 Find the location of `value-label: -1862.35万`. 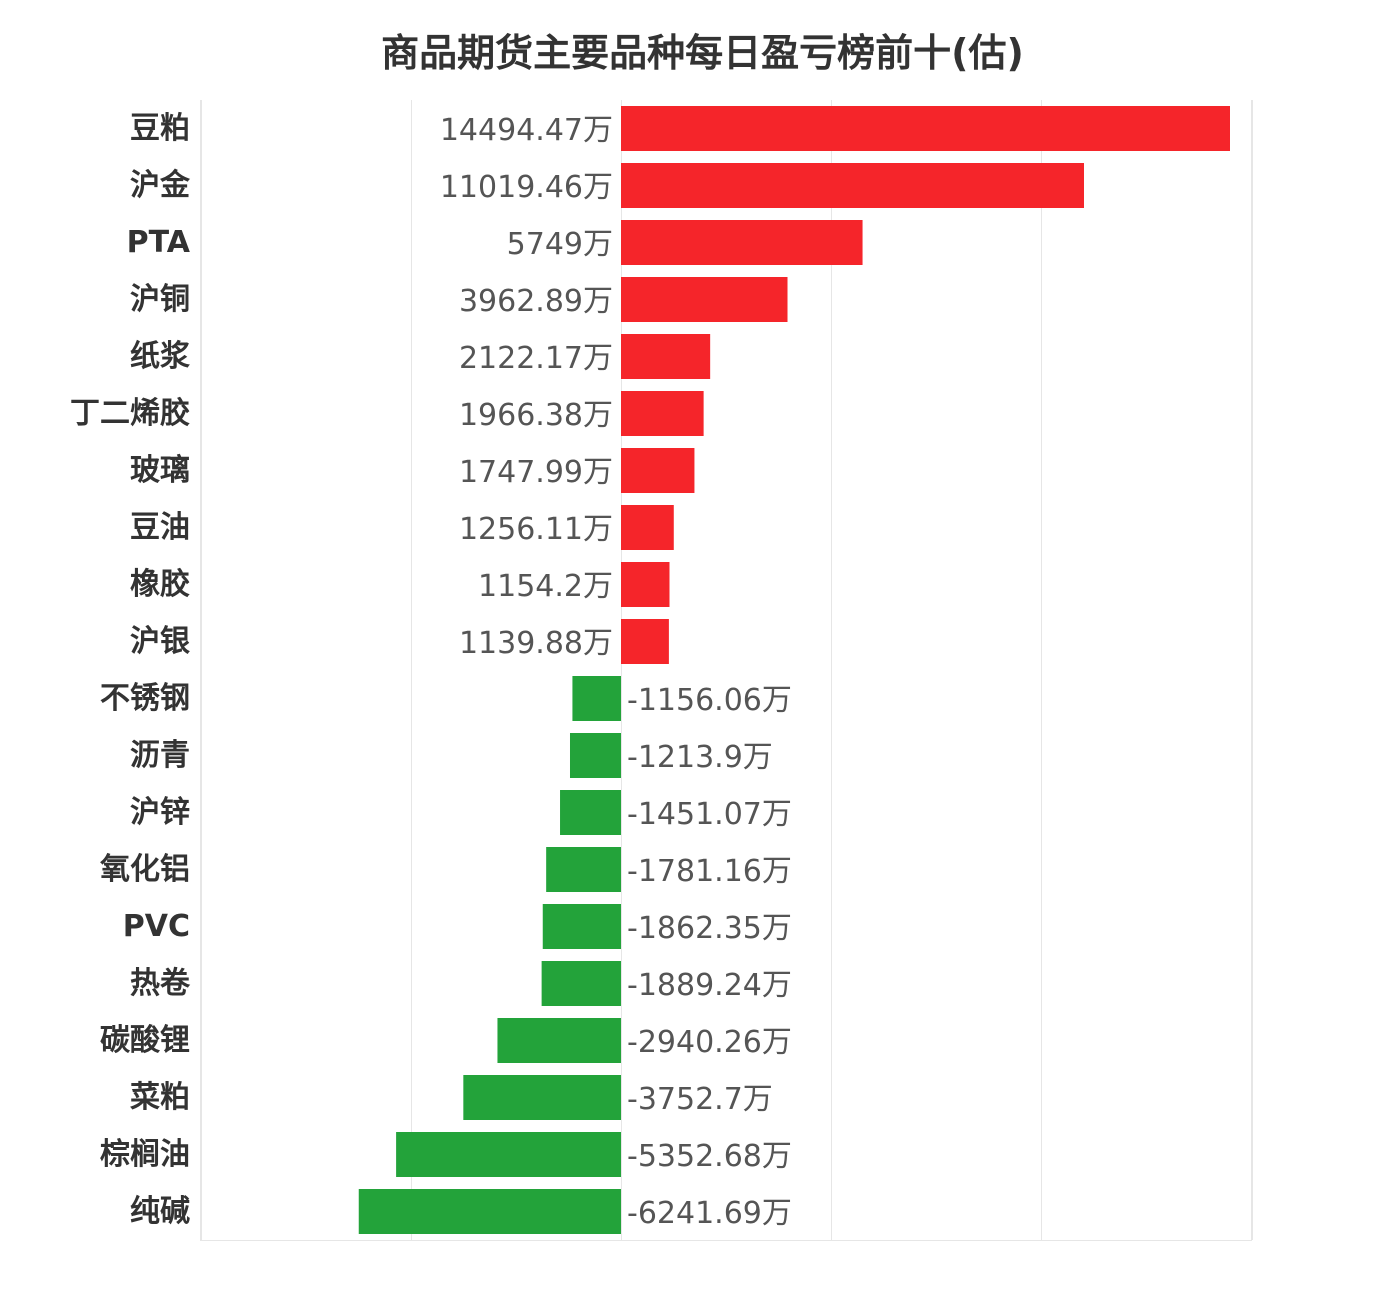

value-label: -1862.35万 is located at coordinates (709, 928).